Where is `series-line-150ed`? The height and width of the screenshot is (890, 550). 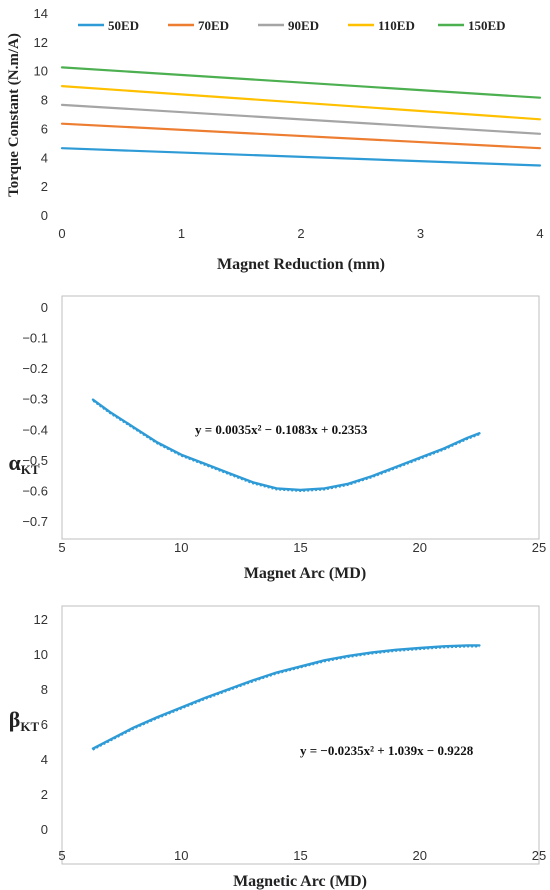 series-line-150ed is located at coordinates (301, 82).